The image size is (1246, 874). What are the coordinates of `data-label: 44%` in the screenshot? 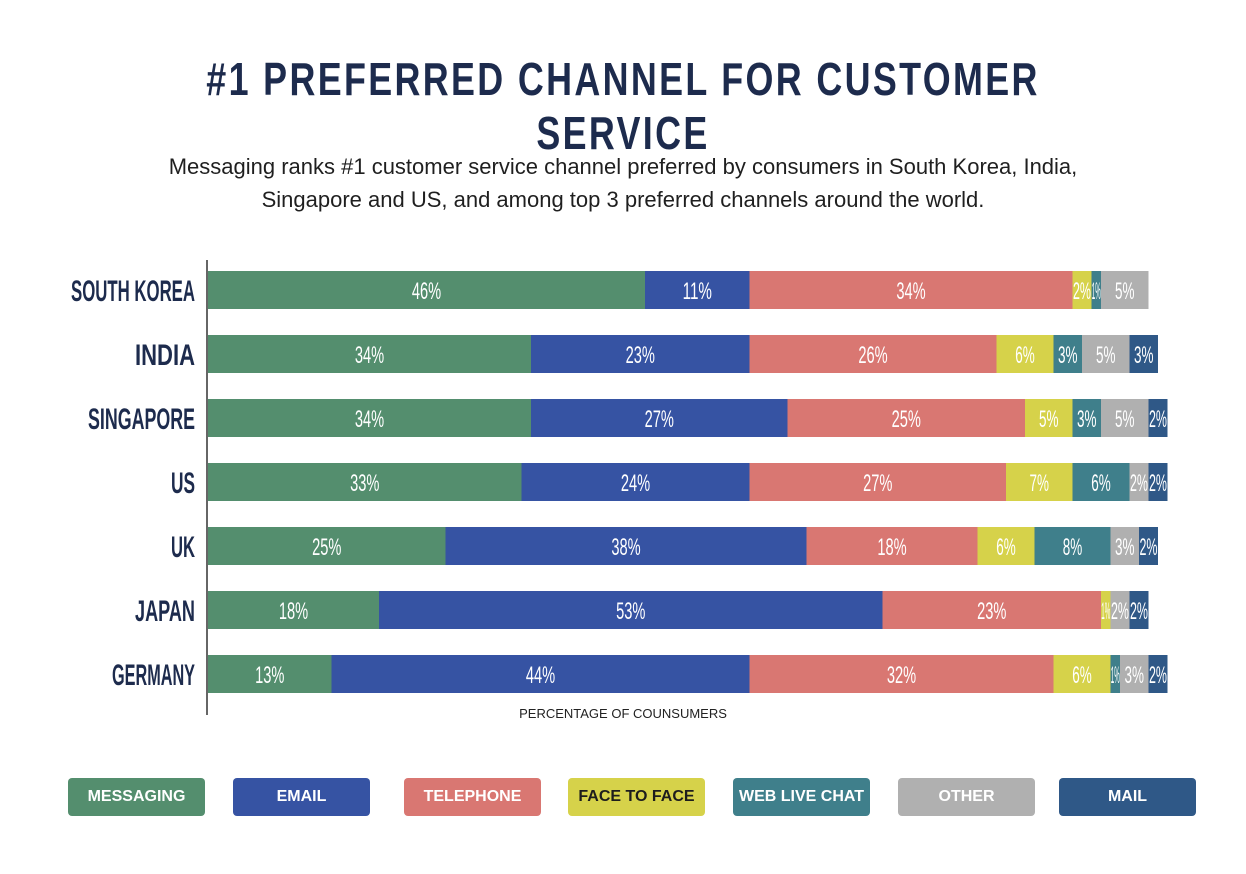 It's located at (540, 675).